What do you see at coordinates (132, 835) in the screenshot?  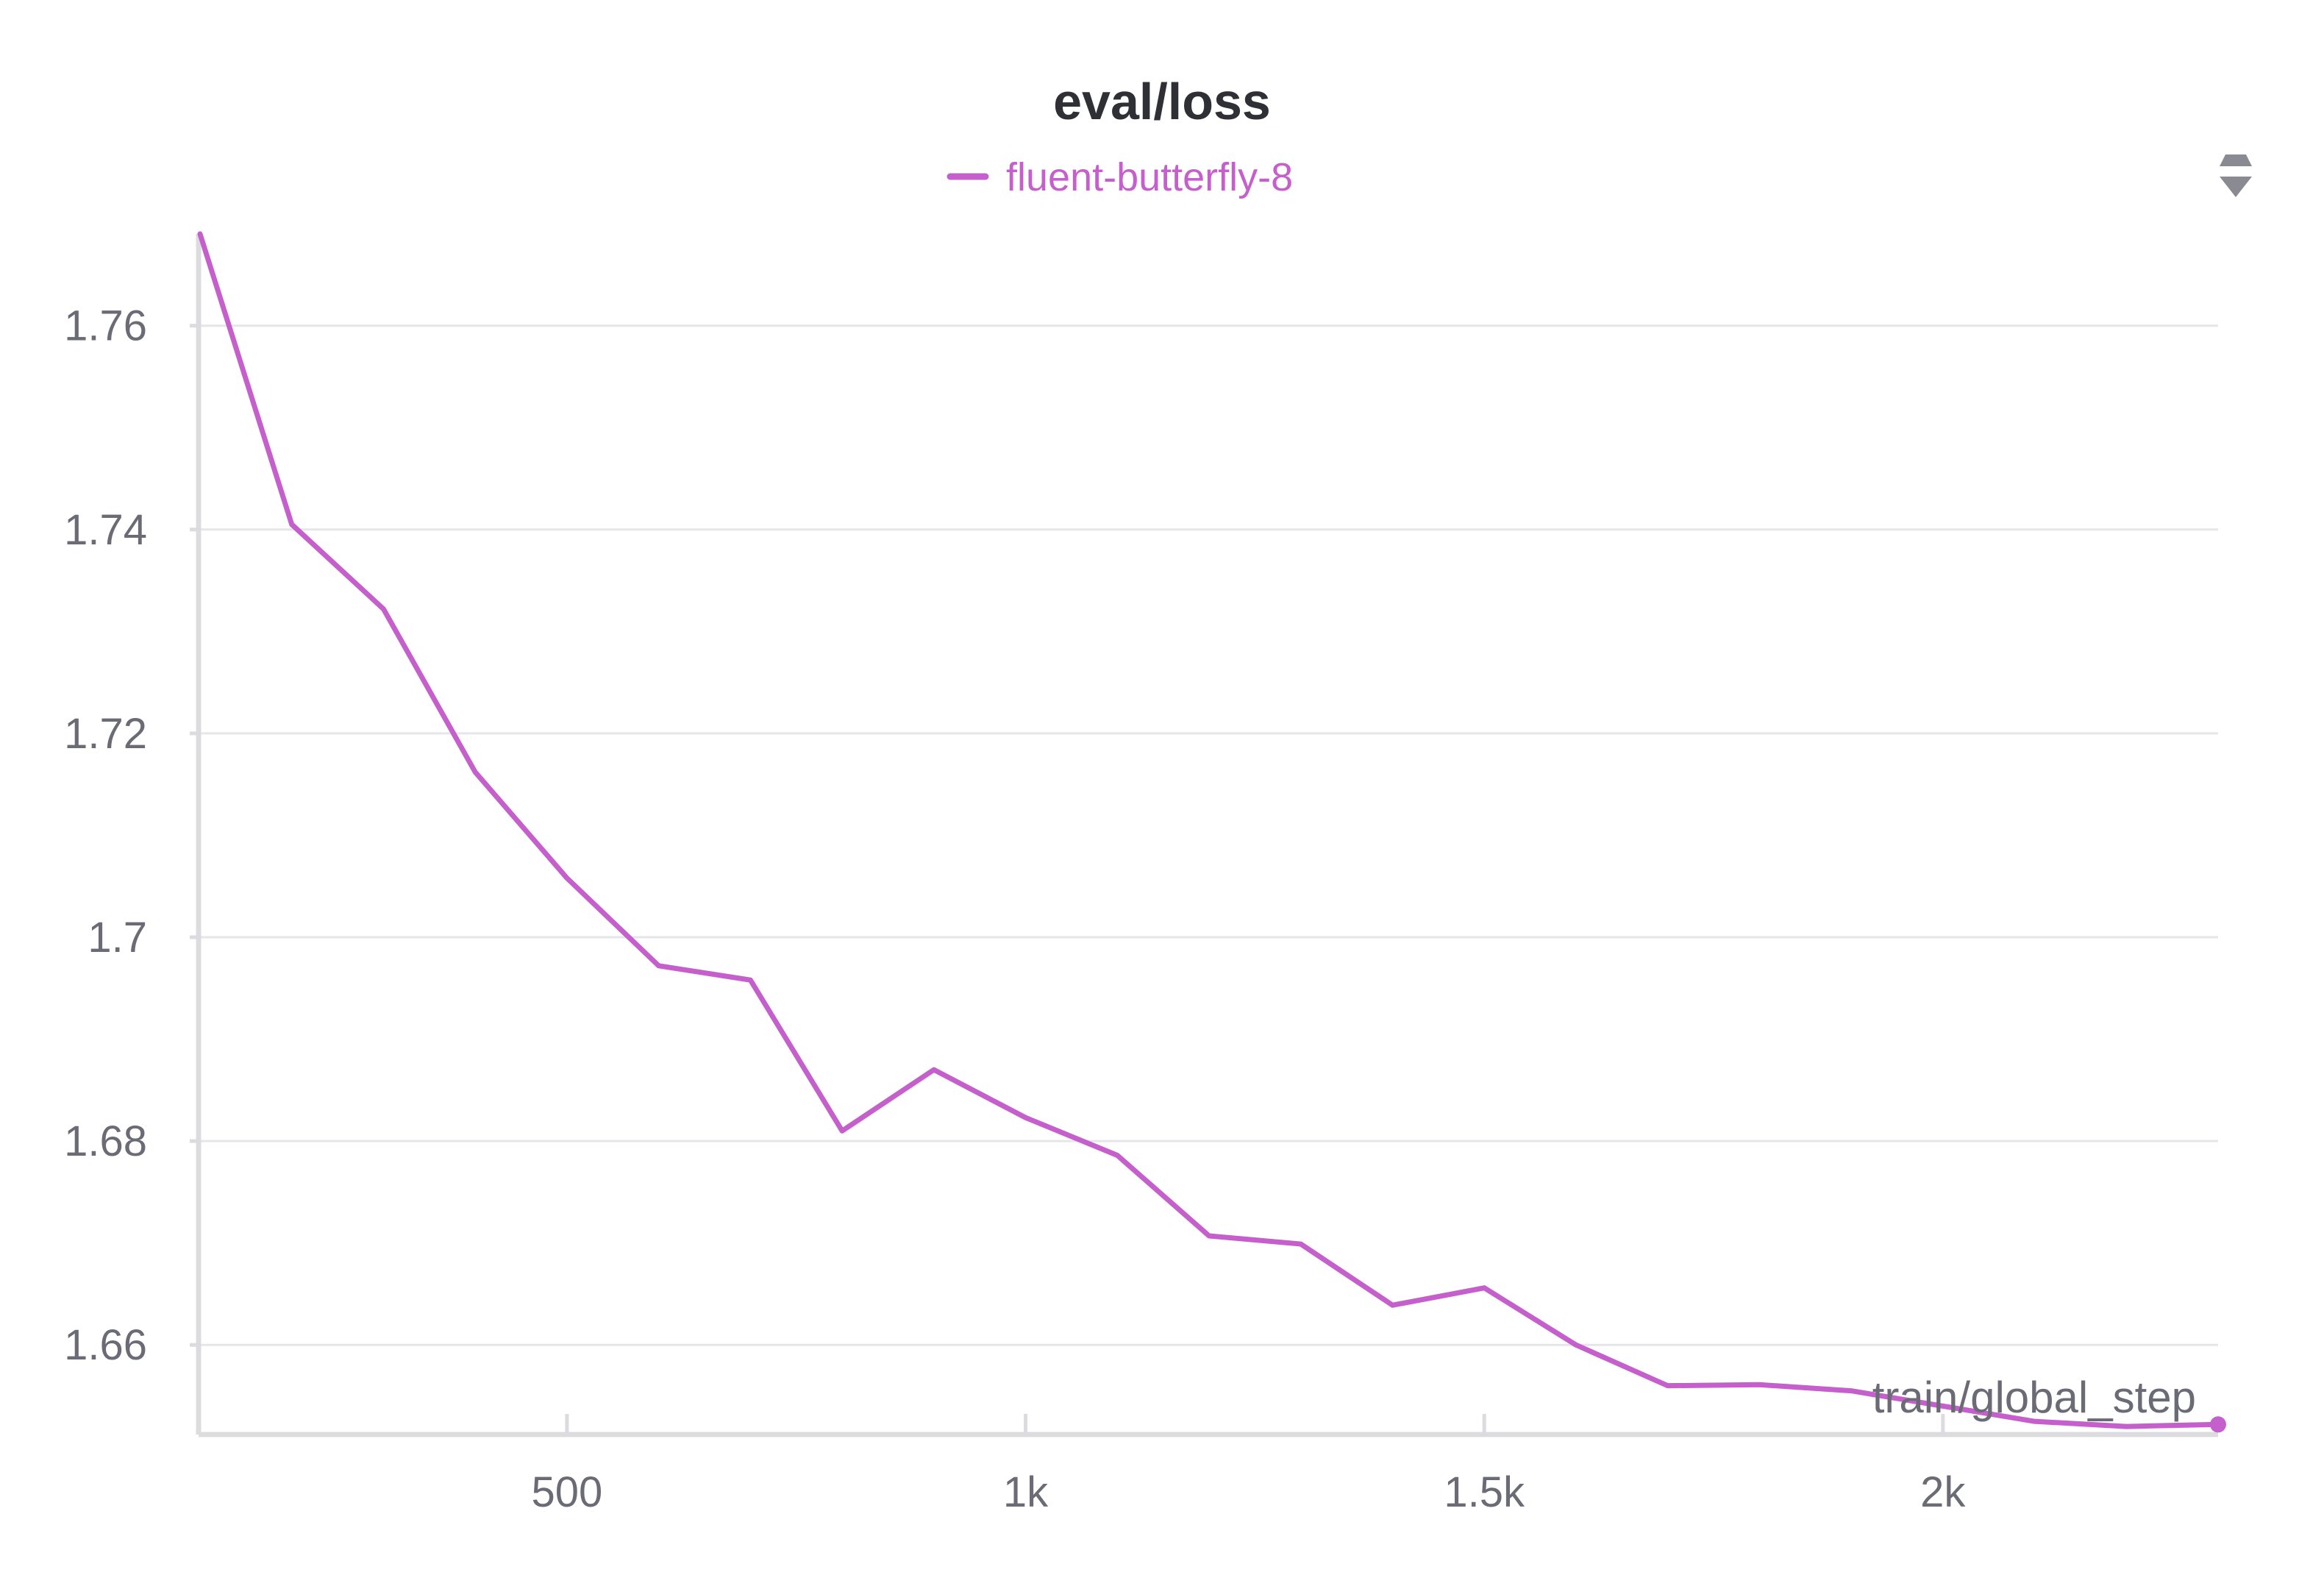 I see `y-axis-ticks: 1.66 1.68 1.7 1.72 1.74 1.76` at bounding box center [132, 835].